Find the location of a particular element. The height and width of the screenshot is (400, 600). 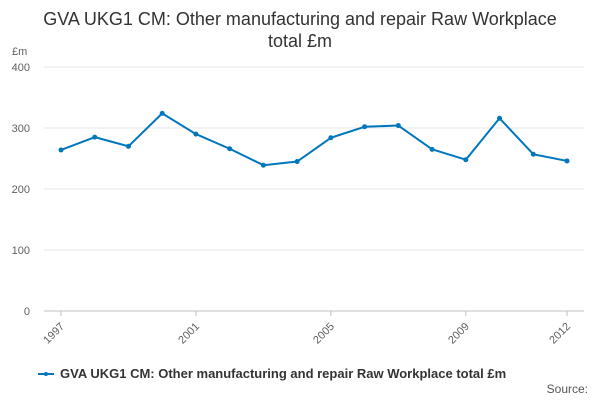

y-tick-label: 200 is located at coordinates (21, 190).